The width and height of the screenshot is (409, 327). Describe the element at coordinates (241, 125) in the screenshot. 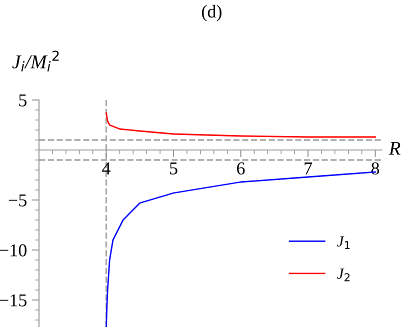

I see `line-series` at that location.